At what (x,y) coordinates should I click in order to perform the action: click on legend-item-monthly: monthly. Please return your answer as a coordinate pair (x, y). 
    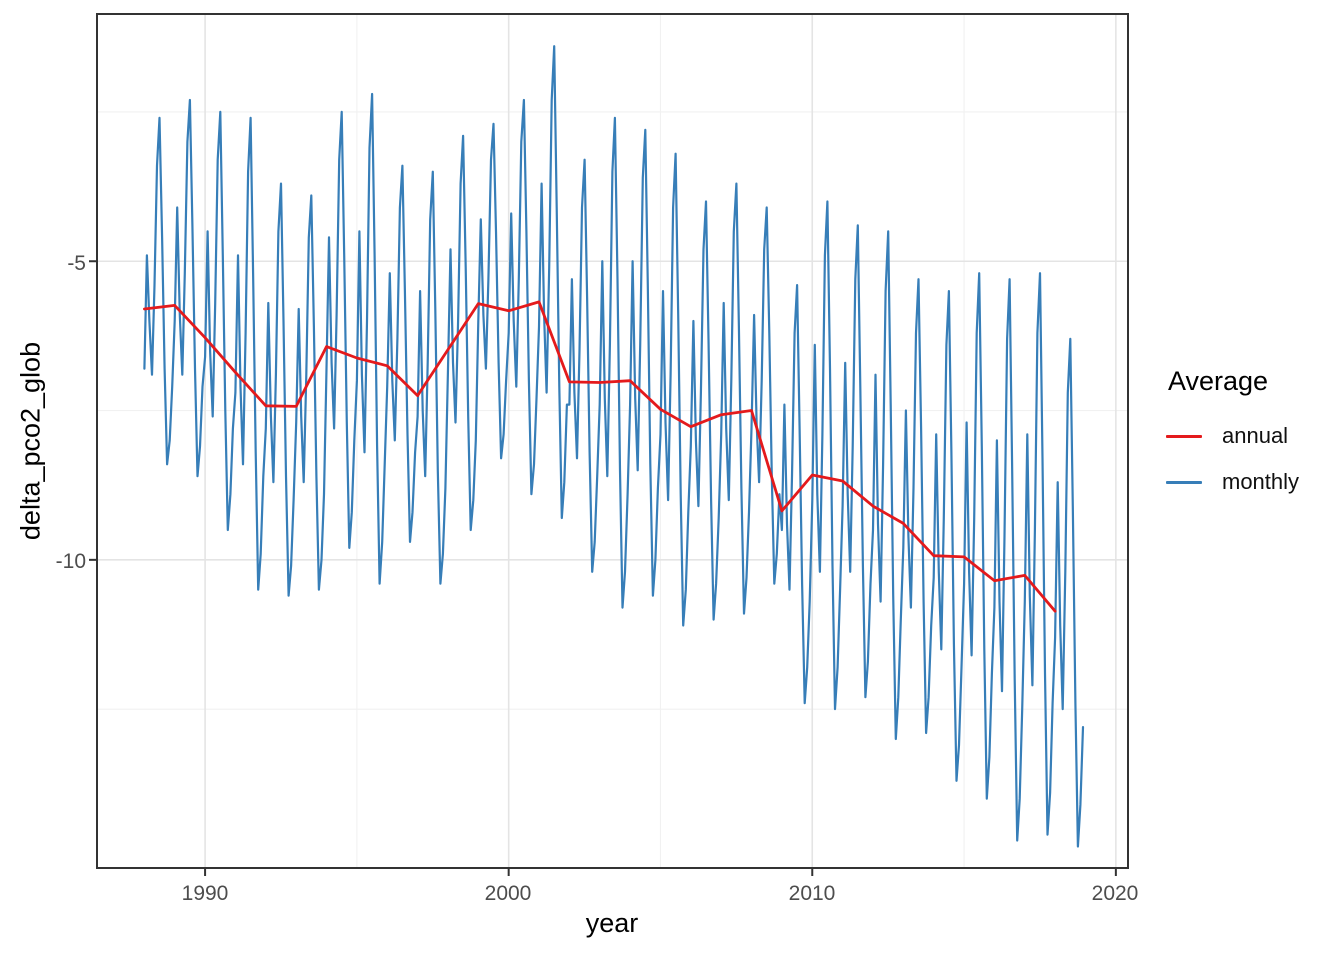
    Looking at the image, I should click on (1255, 482).